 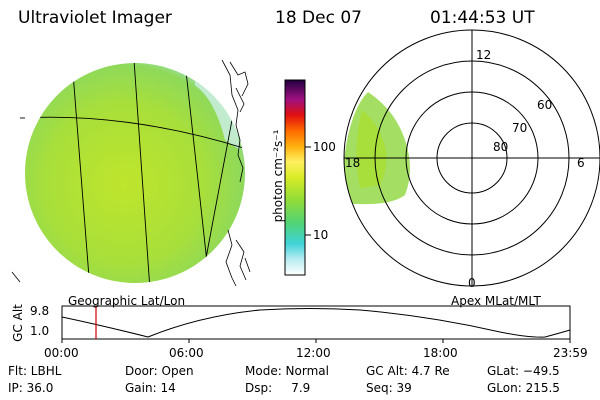 I want to click on time-label: 01:44:53 UT, so click(x=482, y=18).